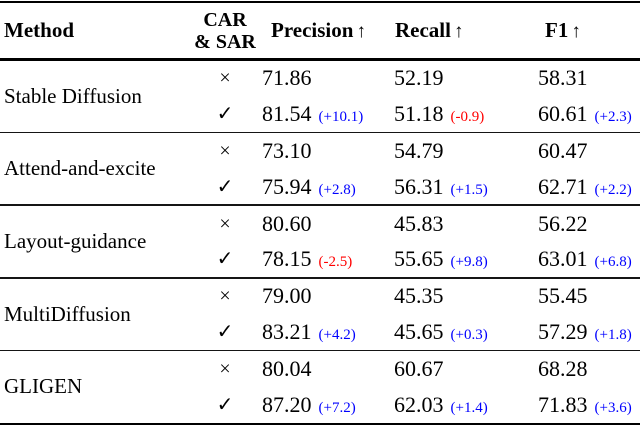 This screenshot has width=640, height=429. I want to click on header-bottom-rule, so click(320, 59).